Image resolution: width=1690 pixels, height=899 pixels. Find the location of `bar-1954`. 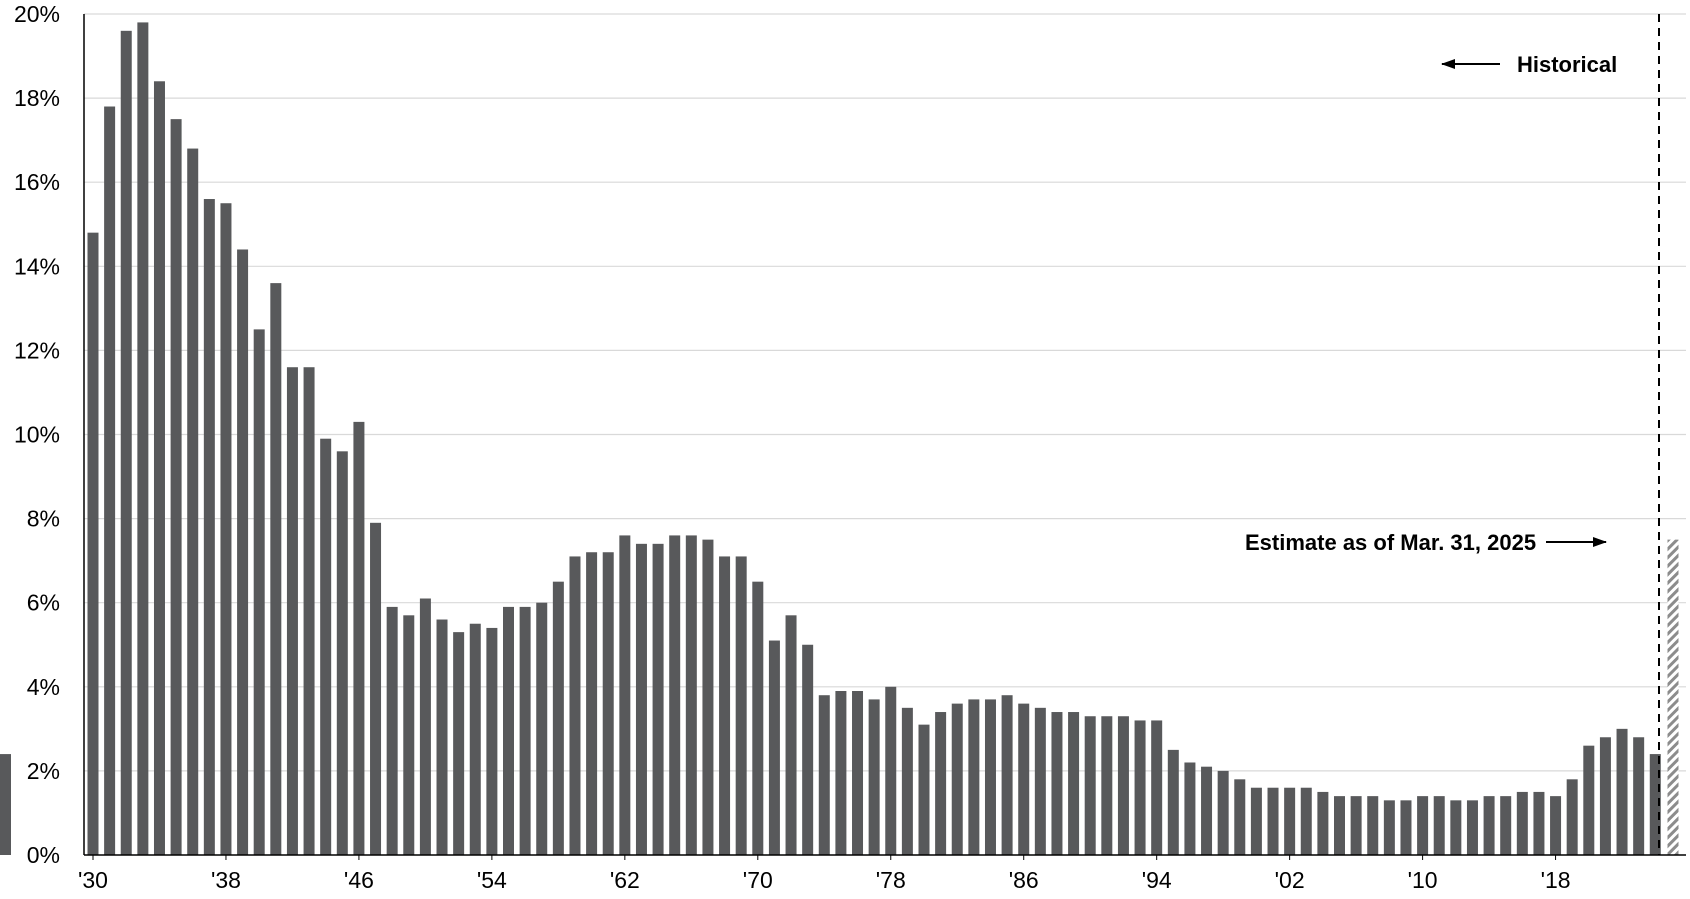

bar-1954 is located at coordinates (492, 741).